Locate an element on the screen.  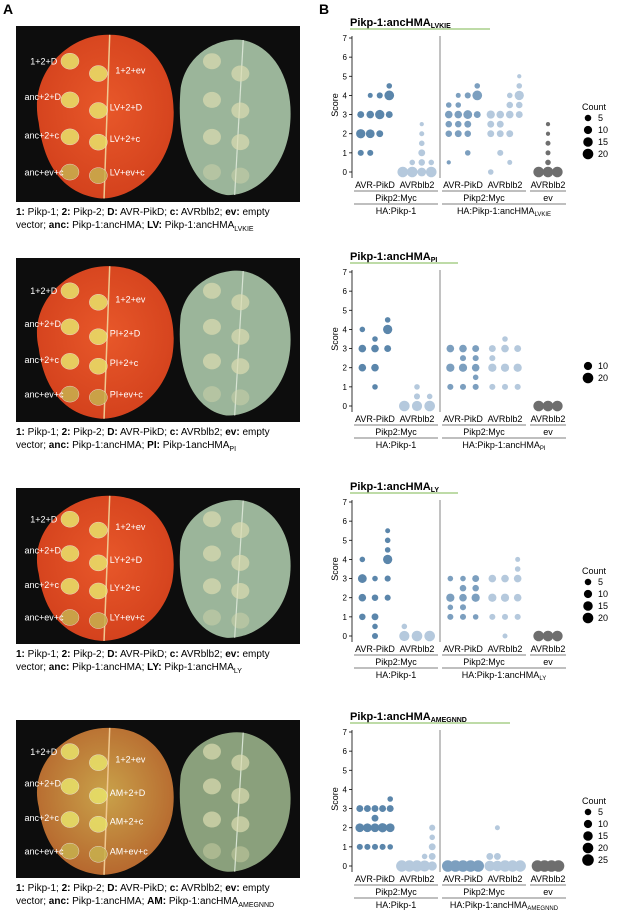
legend-title: Count is located at coordinates (594, 801).